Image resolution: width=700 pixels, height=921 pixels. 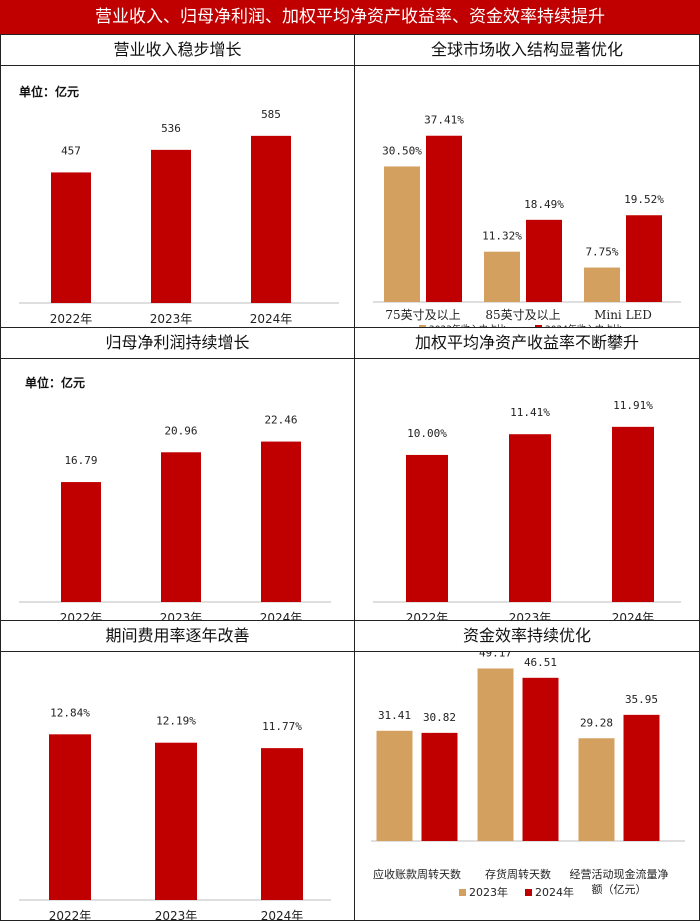 What do you see at coordinates (271, 114) in the screenshot?
I see `data-label: 585` at bounding box center [271, 114].